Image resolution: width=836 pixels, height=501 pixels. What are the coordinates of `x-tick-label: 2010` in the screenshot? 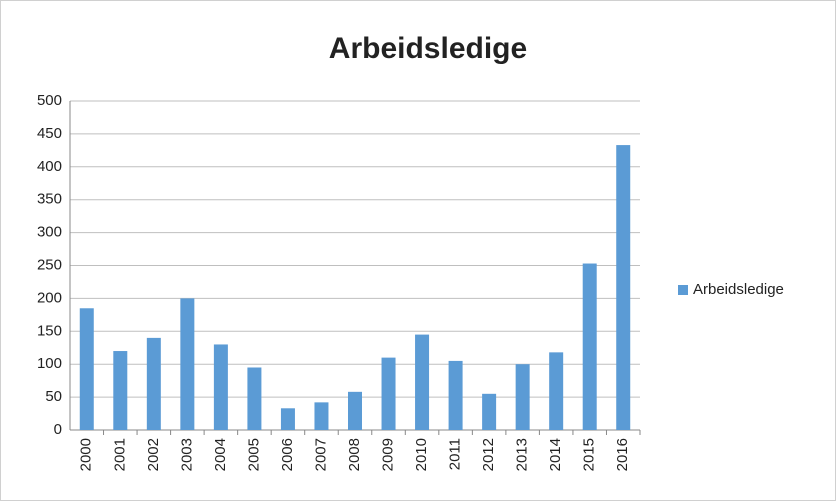 It's located at (421, 454).